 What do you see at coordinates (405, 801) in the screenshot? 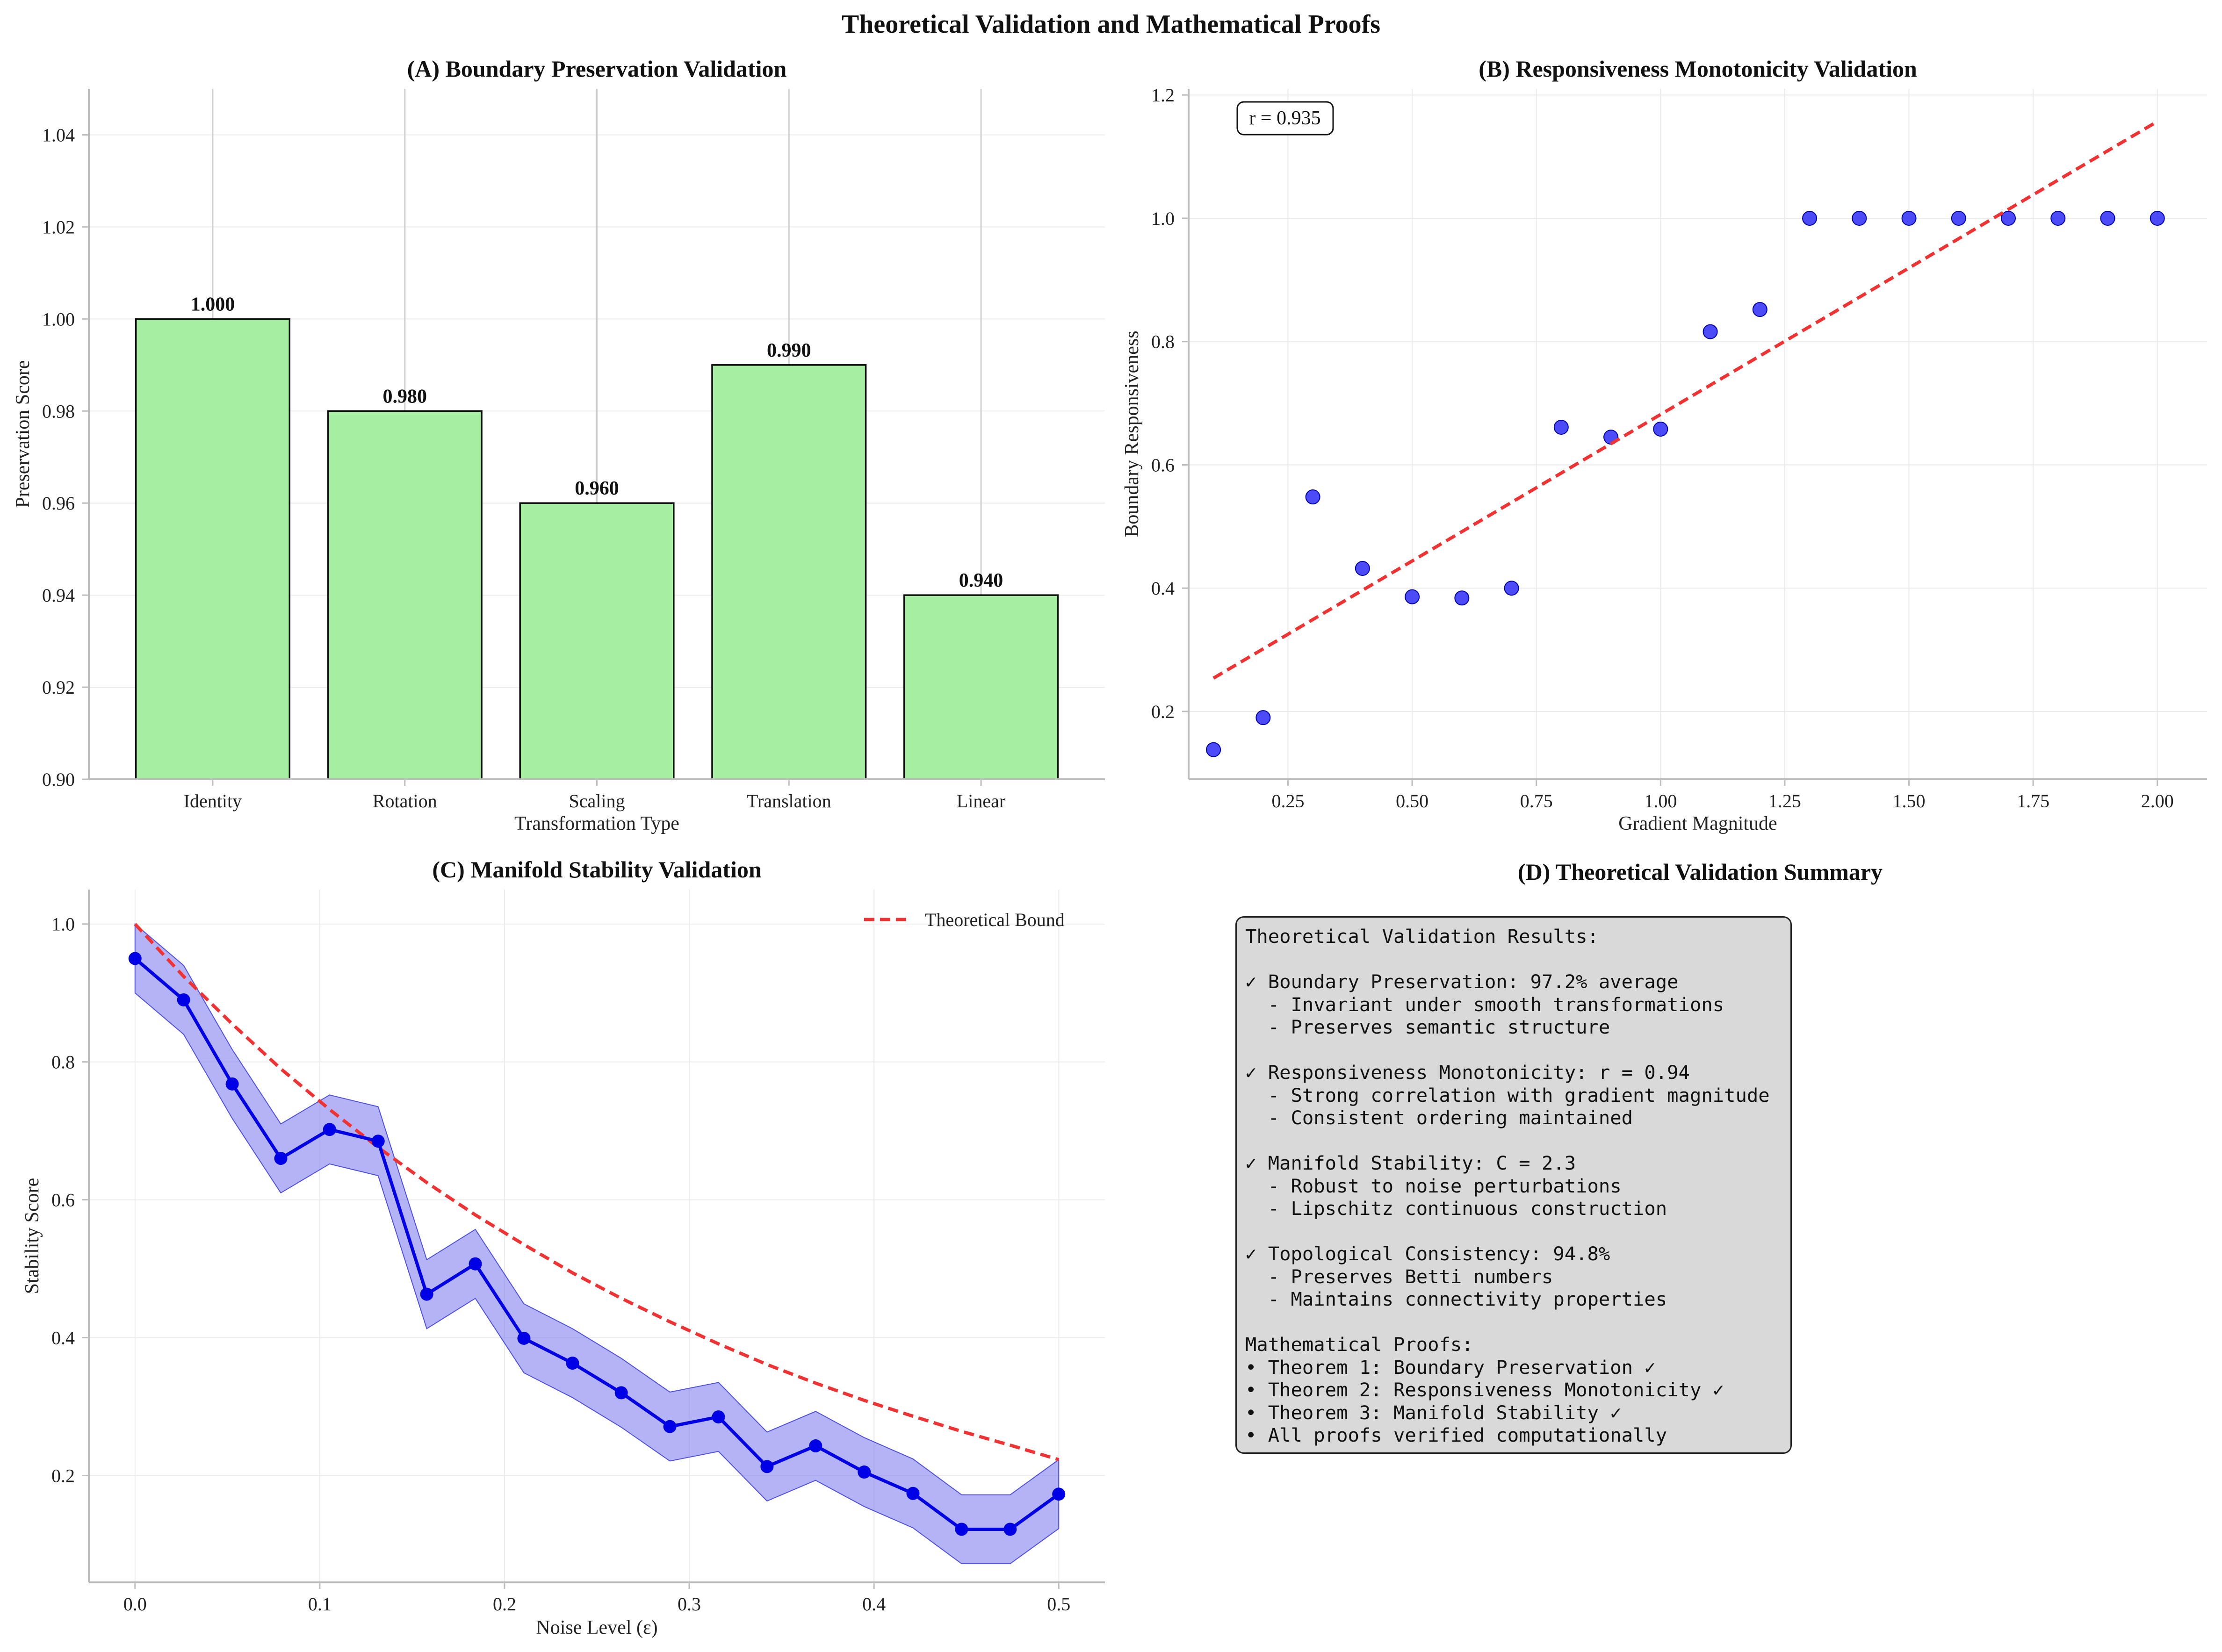
I see `x-tick-label: Rotation` at bounding box center [405, 801].